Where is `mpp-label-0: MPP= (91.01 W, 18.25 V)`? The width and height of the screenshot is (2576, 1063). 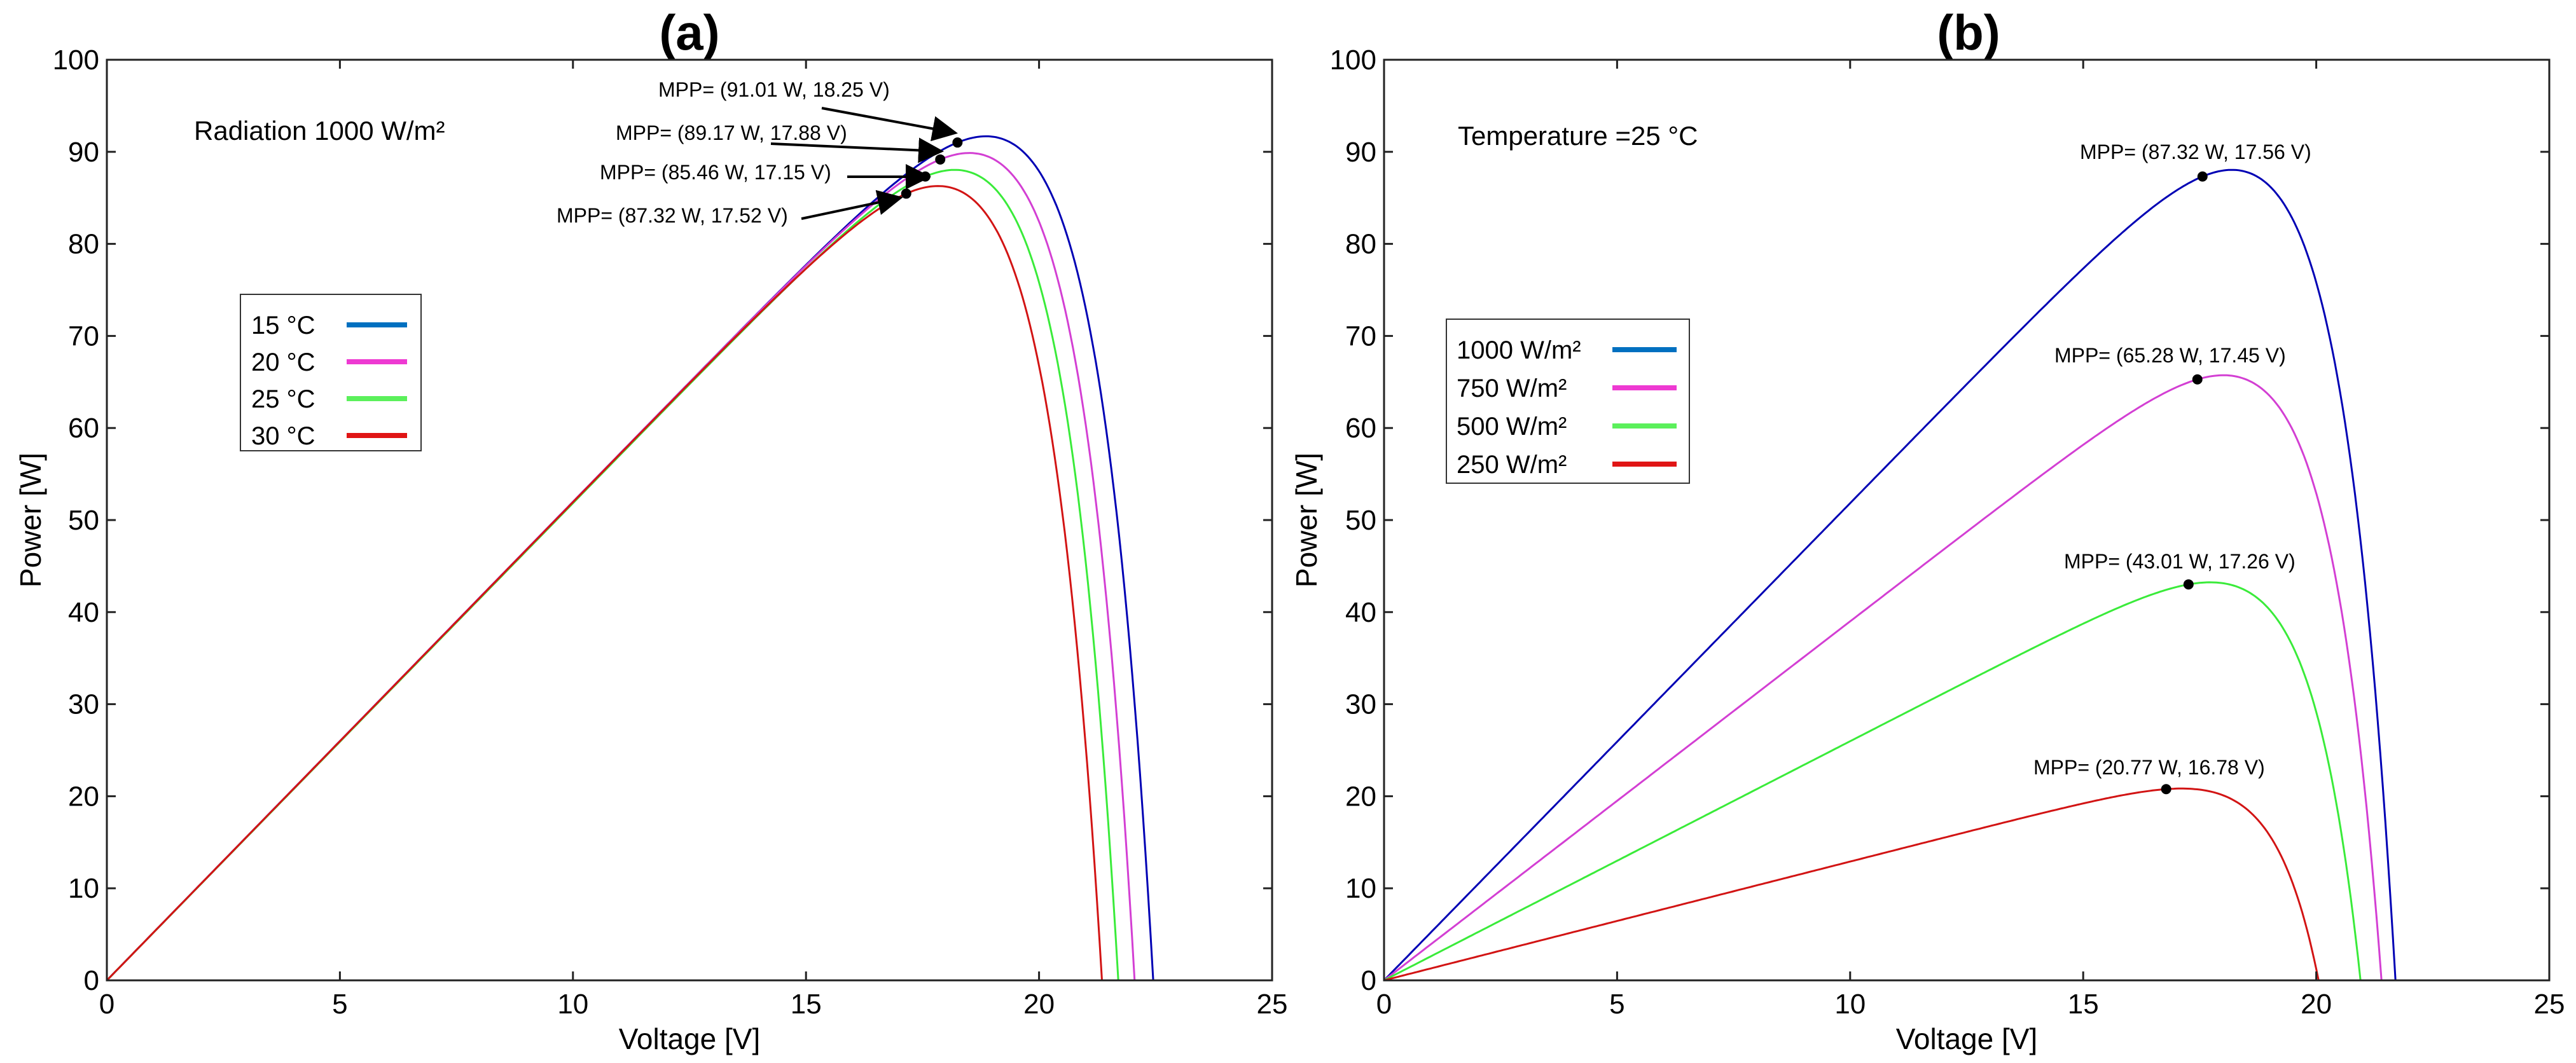 mpp-label-0: MPP= (91.01 W, 18.25 V) is located at coordinates (774, 89).